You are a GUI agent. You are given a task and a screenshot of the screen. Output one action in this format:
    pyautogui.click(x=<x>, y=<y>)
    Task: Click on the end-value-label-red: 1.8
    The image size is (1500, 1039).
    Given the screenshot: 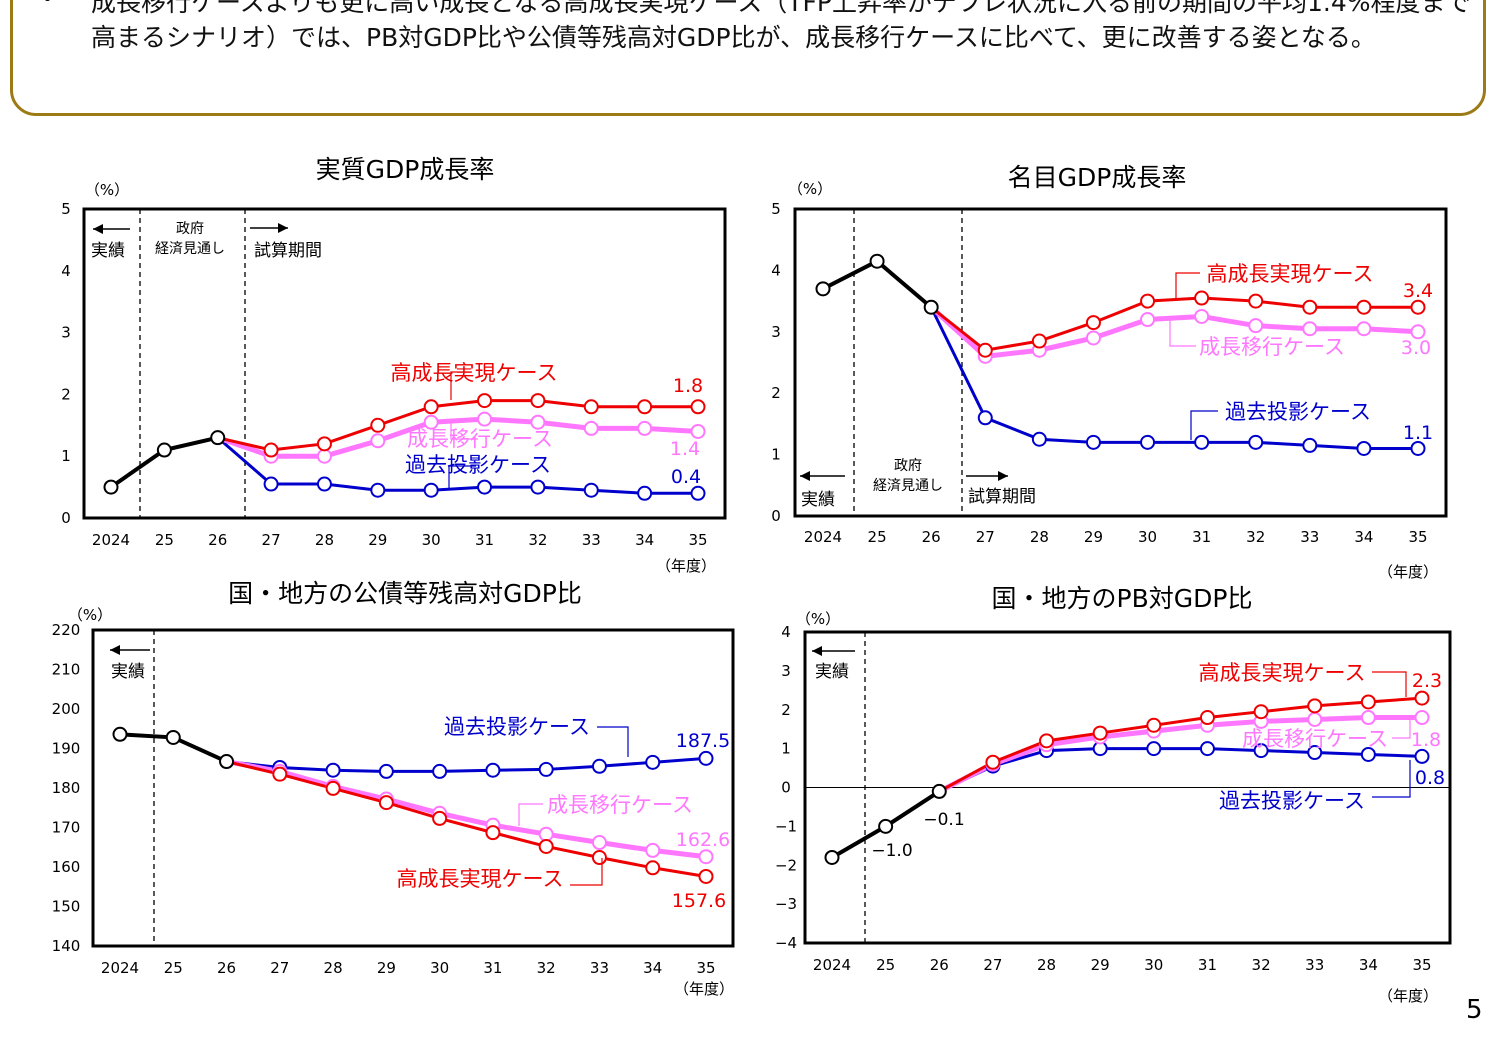 What is the action you would take?
    pyautogui.click(x=688, y=386)
    